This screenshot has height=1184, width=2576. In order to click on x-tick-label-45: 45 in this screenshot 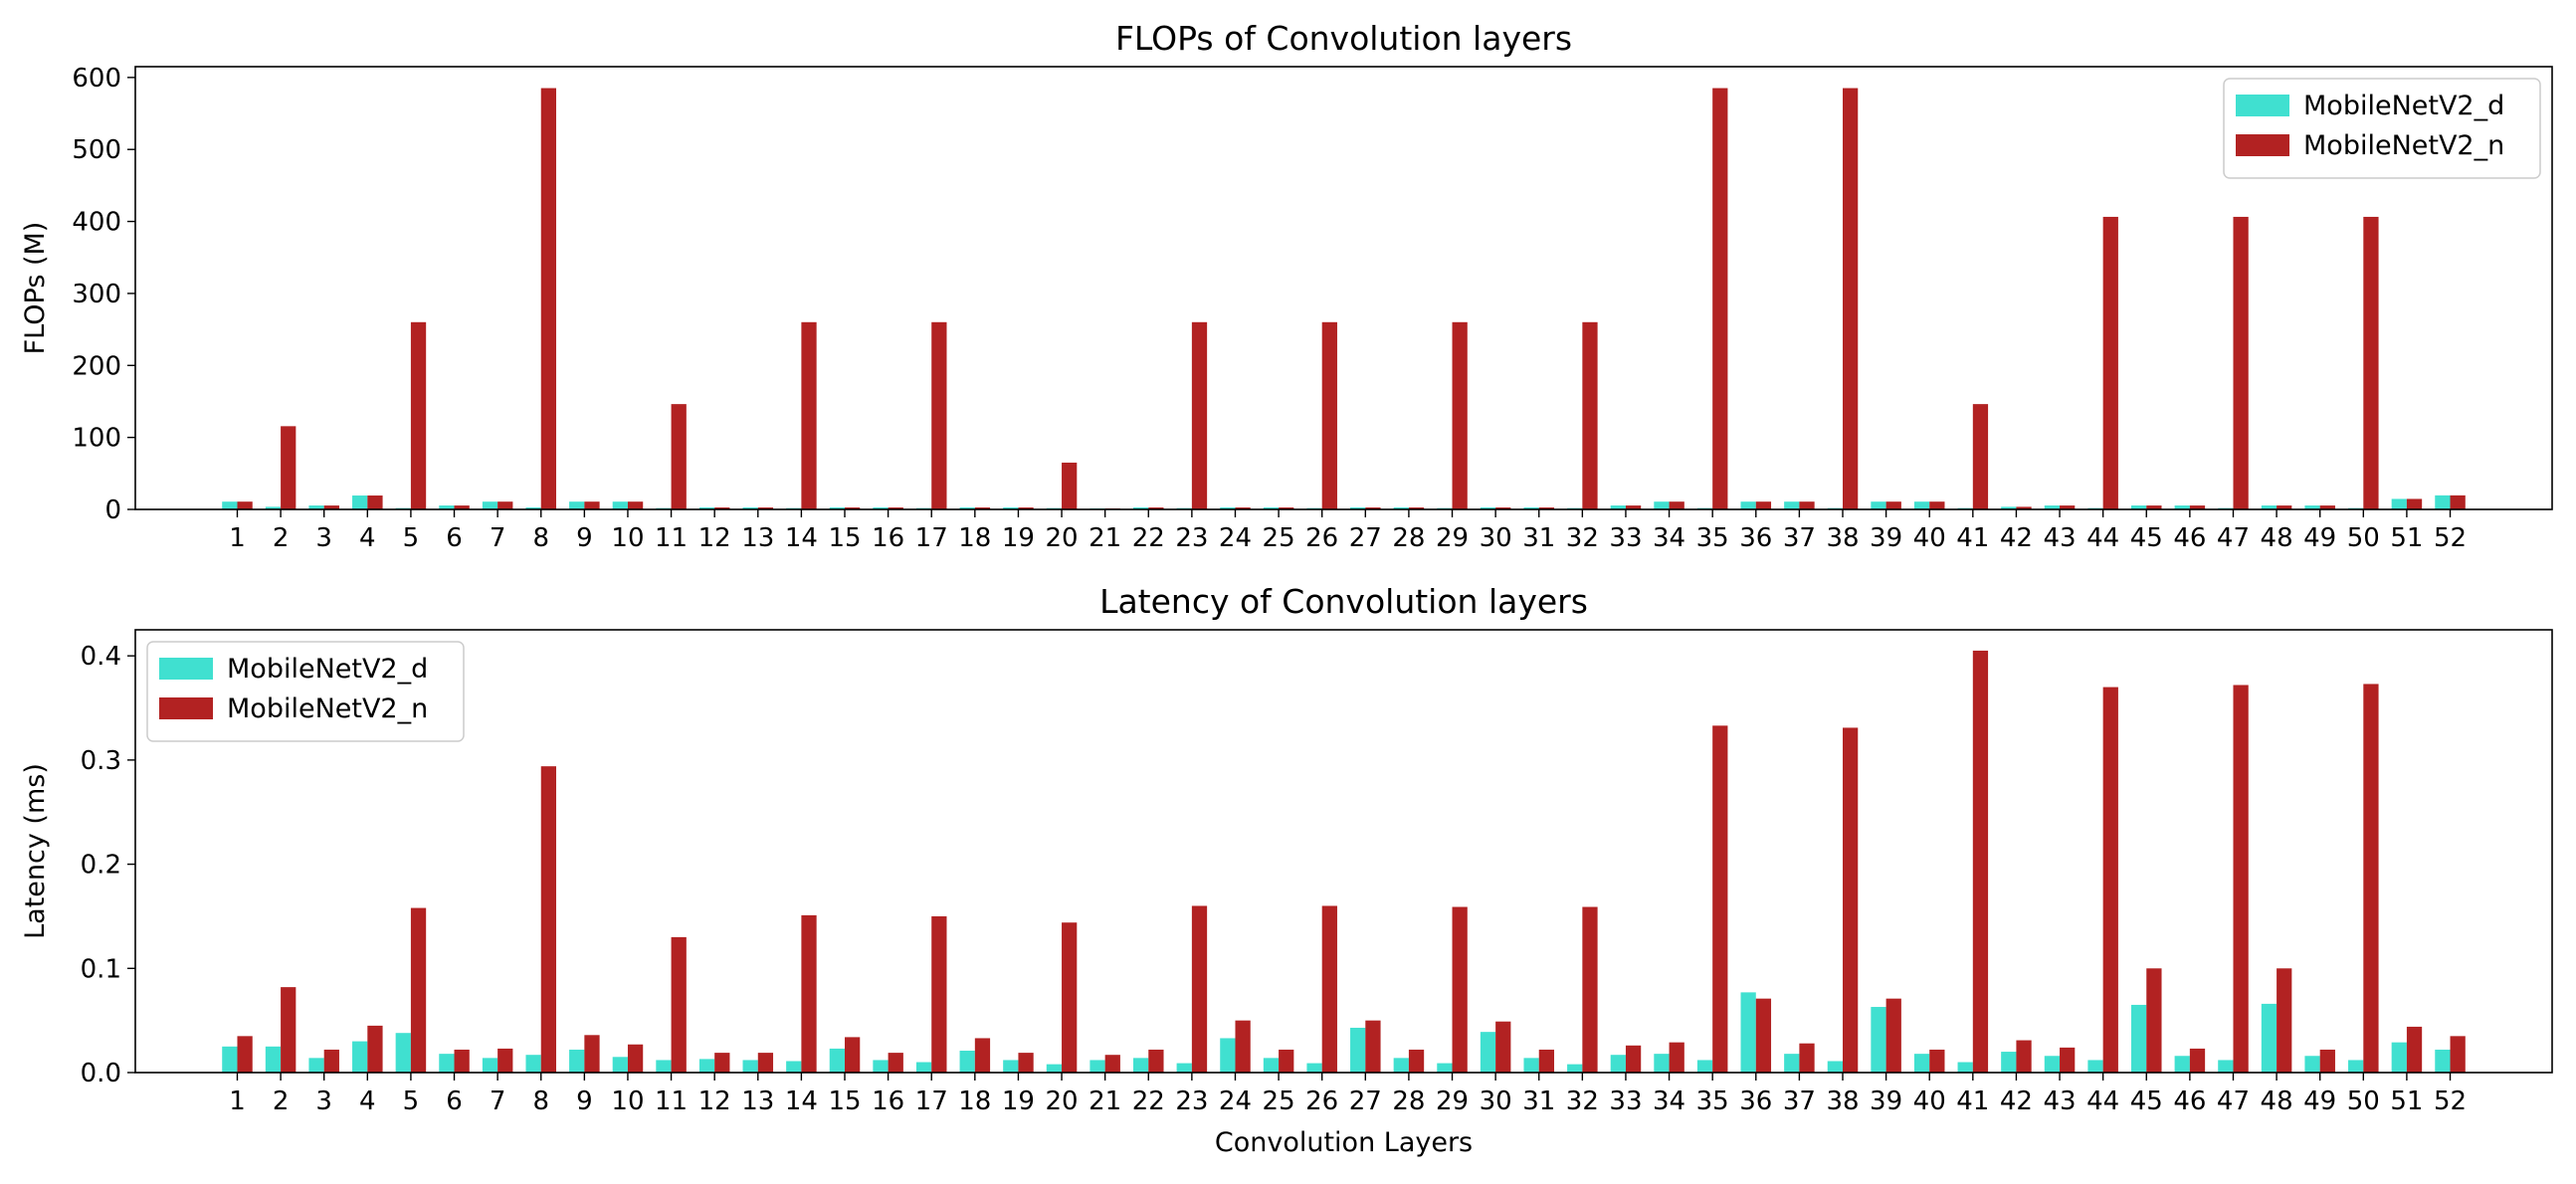, I will do `click(2146, 1101)`.